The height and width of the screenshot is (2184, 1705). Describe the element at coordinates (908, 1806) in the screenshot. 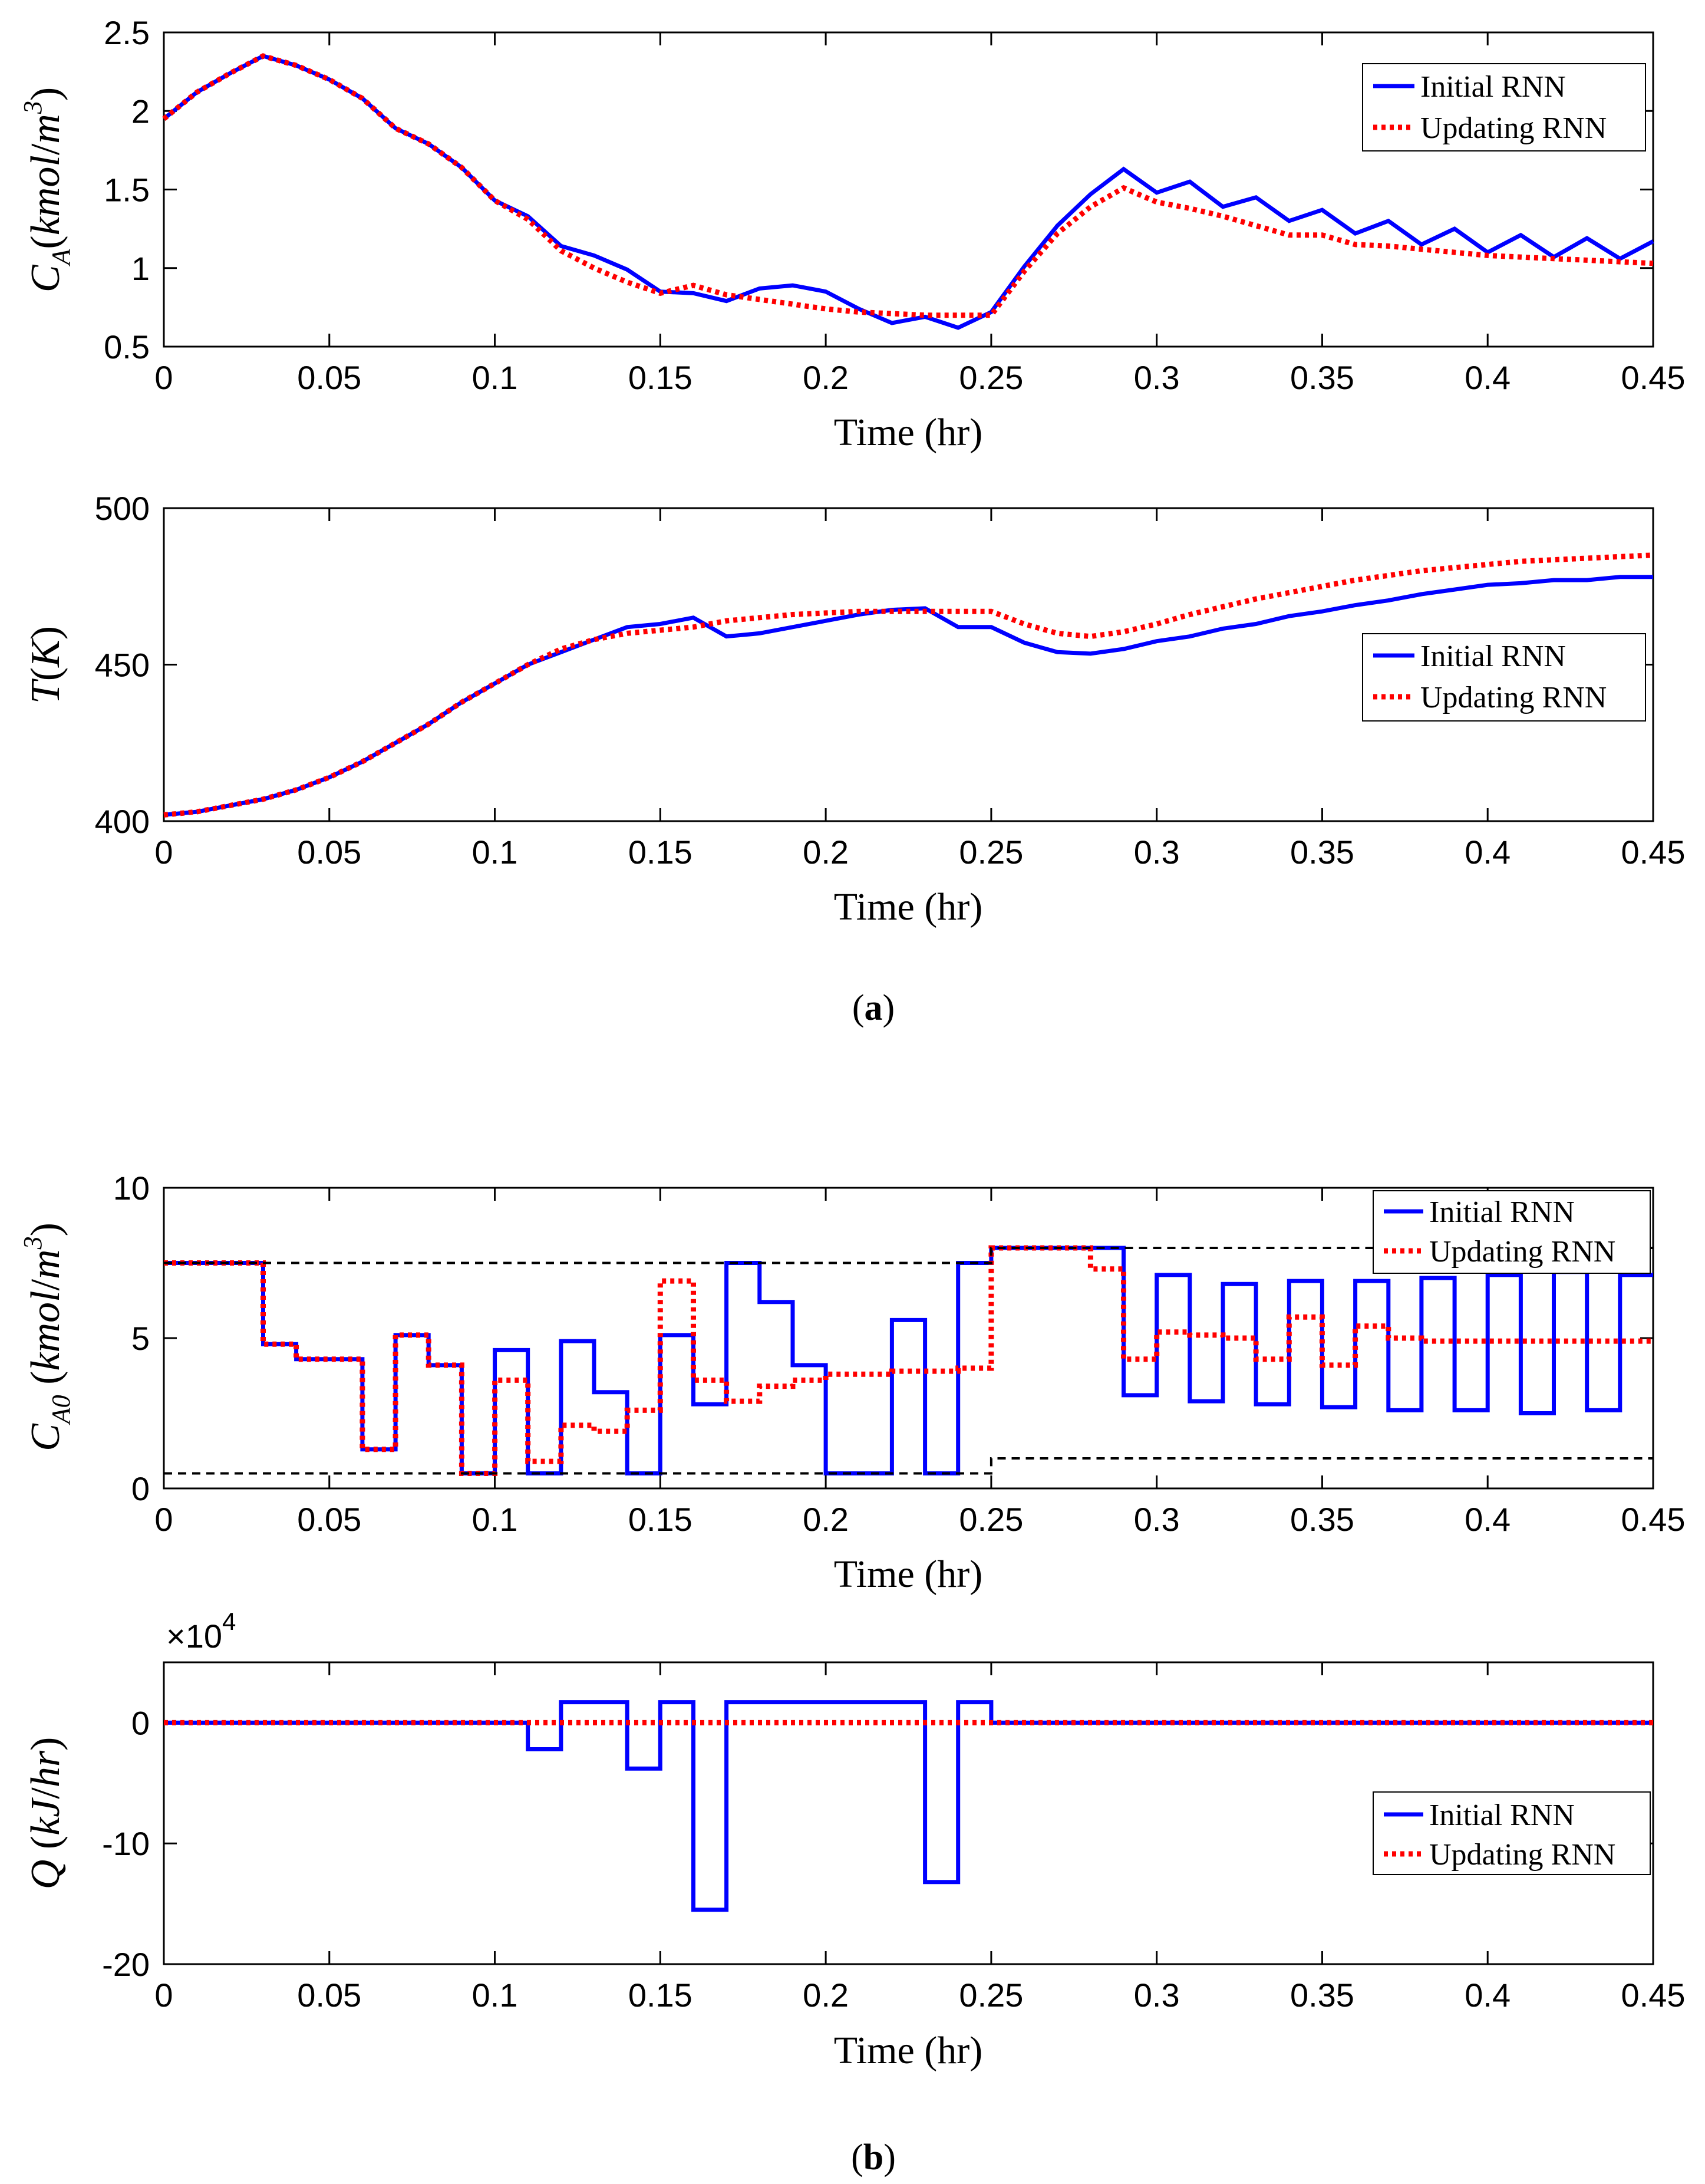

I see `q-series` at that location.